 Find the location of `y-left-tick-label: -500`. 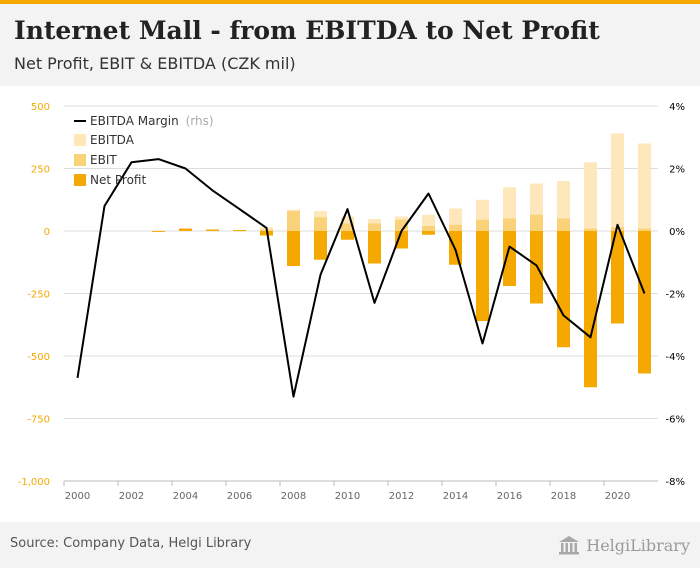

y-left-tick-label: -500 is located at coordinates (38, 357).